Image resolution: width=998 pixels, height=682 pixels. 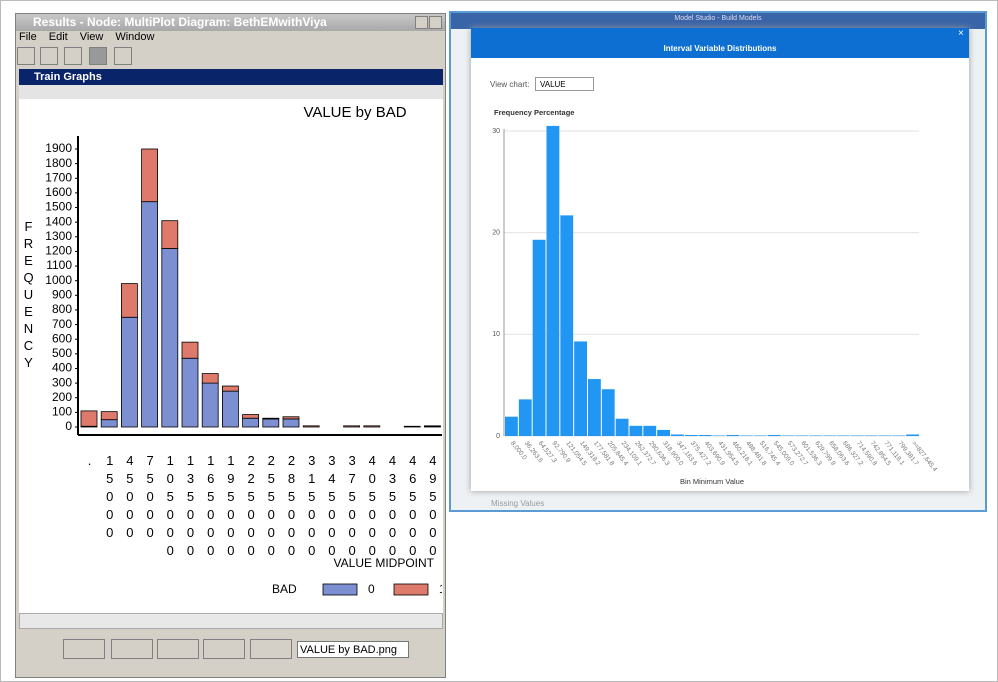 What do you see at coordinates (518, 503) in the screenshot?
I see `panel-label: Missing Values` at bounding box center [518, 503].